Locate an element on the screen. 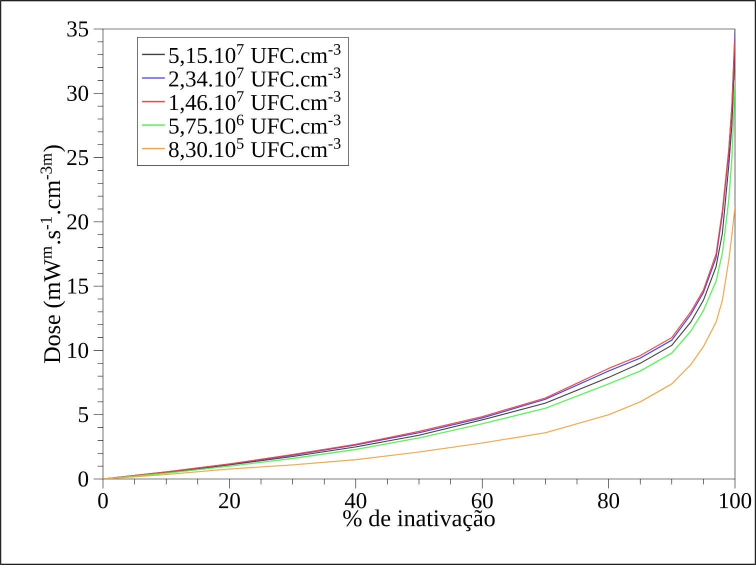  x-tick-label: 60 is located at coordinates (482, 500).